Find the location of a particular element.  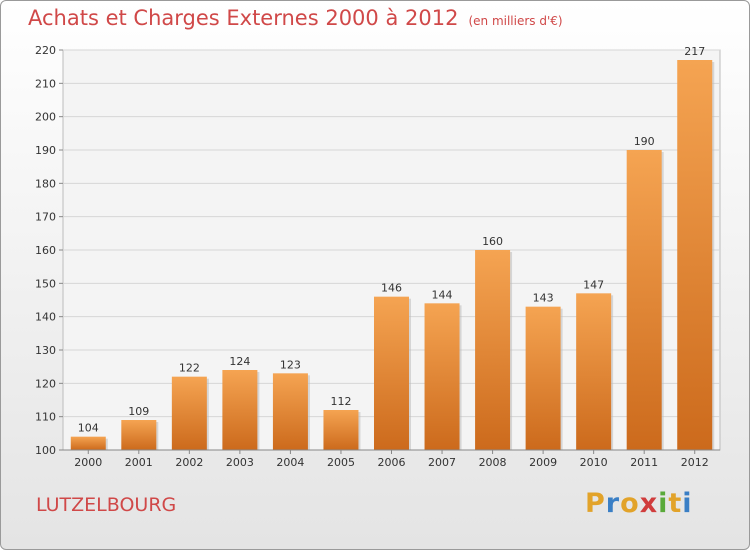

unit-label: (en milliers d'€) is located at coordinates (515, 21).